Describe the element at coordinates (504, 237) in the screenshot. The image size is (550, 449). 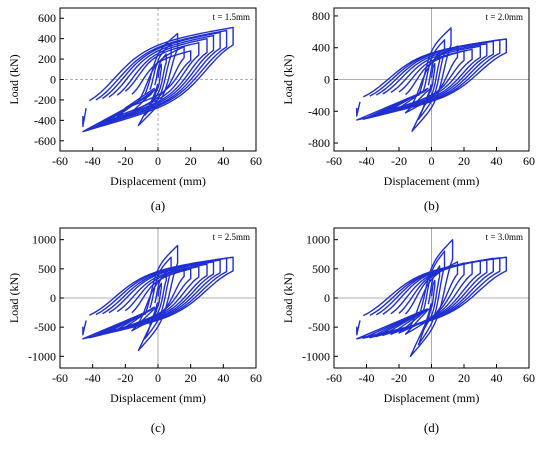
I see `thickness-annotation: t = 3.0mm` at that location.